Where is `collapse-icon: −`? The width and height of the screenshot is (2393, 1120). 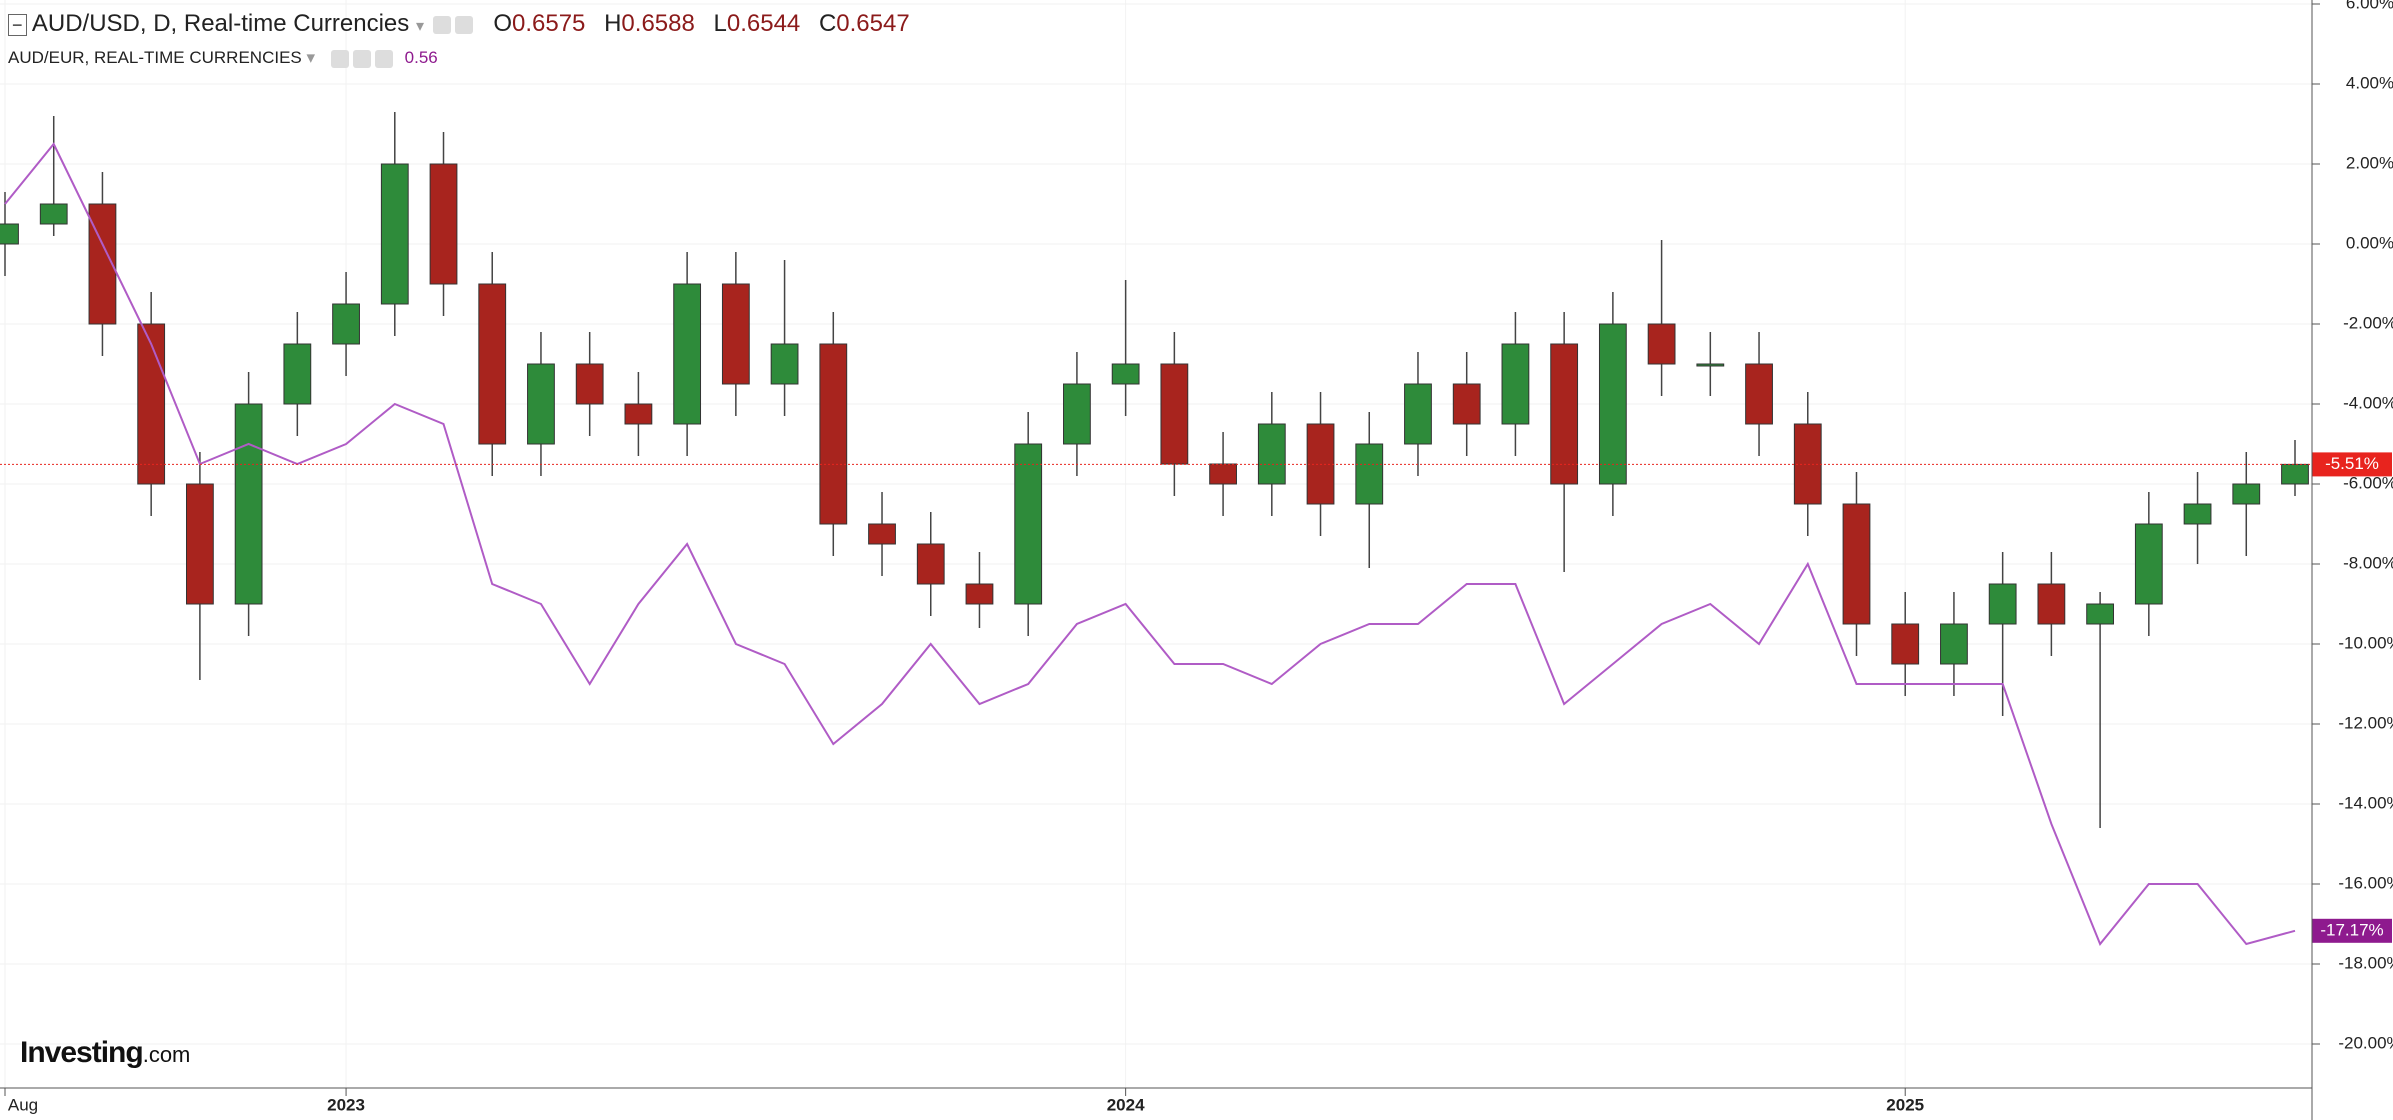
collapse-icon: − is located at coordinates (17, 25).